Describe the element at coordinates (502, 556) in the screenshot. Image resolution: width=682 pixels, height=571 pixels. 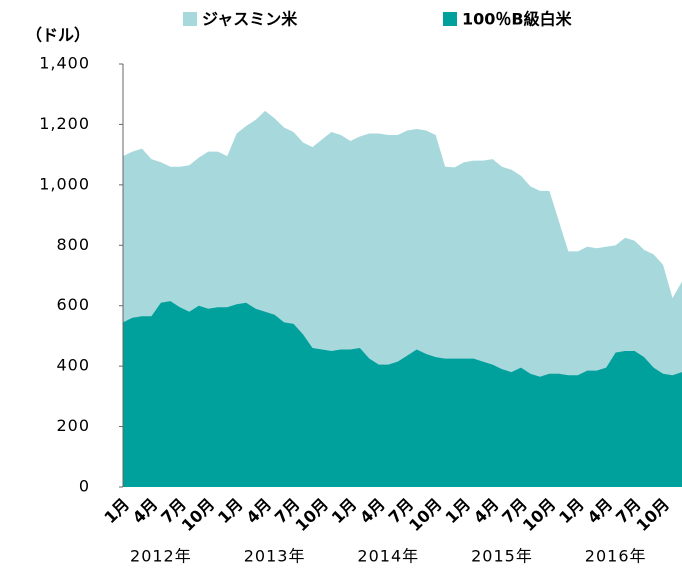
I see `year-label: 2015年` at that location.